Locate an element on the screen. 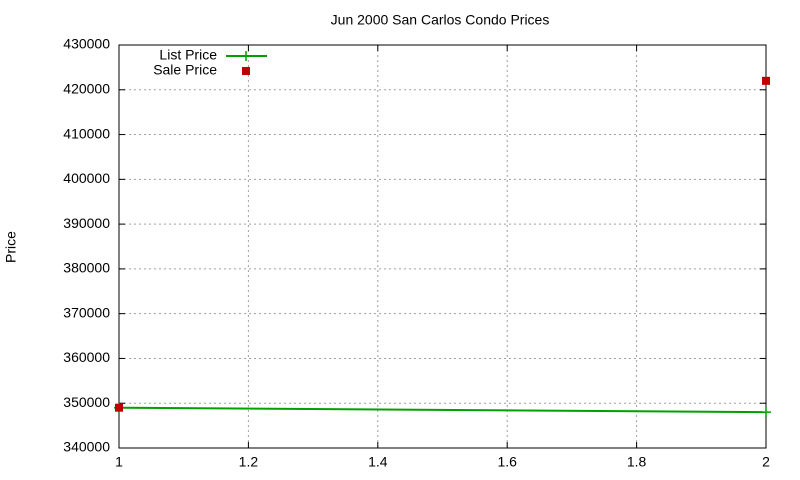 The height and width of the screenshot is (480, 800). y-tick-label: 360000 is located at coordinates (86, 357).